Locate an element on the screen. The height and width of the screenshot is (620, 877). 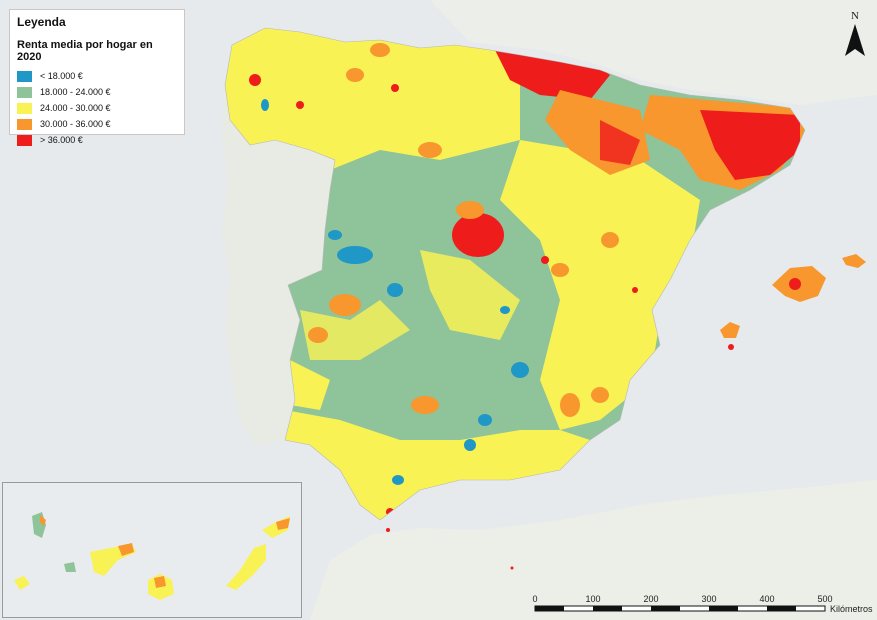
africa-land is located at coordinates (593, 550).